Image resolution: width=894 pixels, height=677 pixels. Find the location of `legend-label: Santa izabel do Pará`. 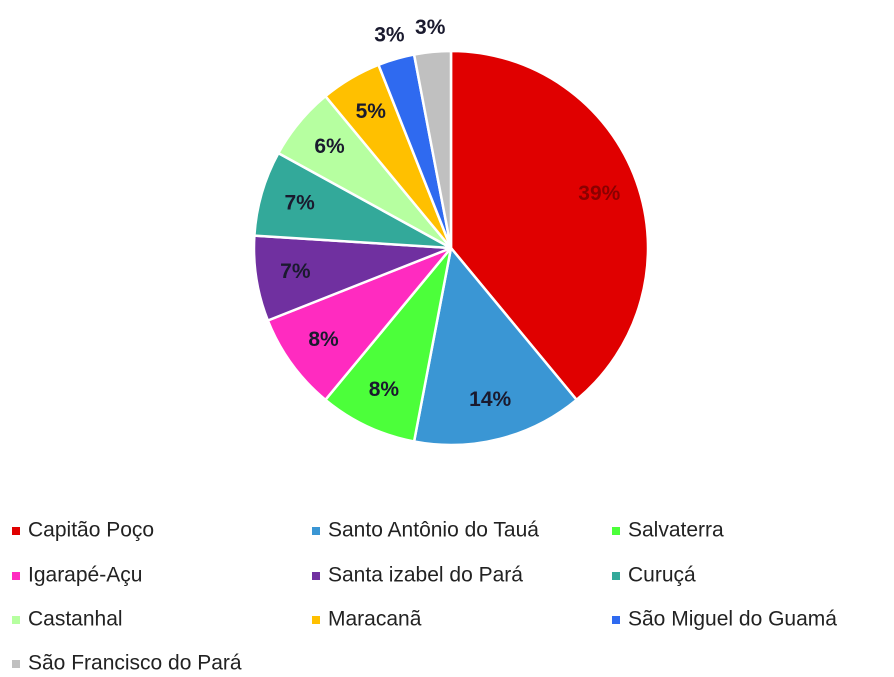

legend-label: Santa izabel do Pará is located at coordinates (425, 575).